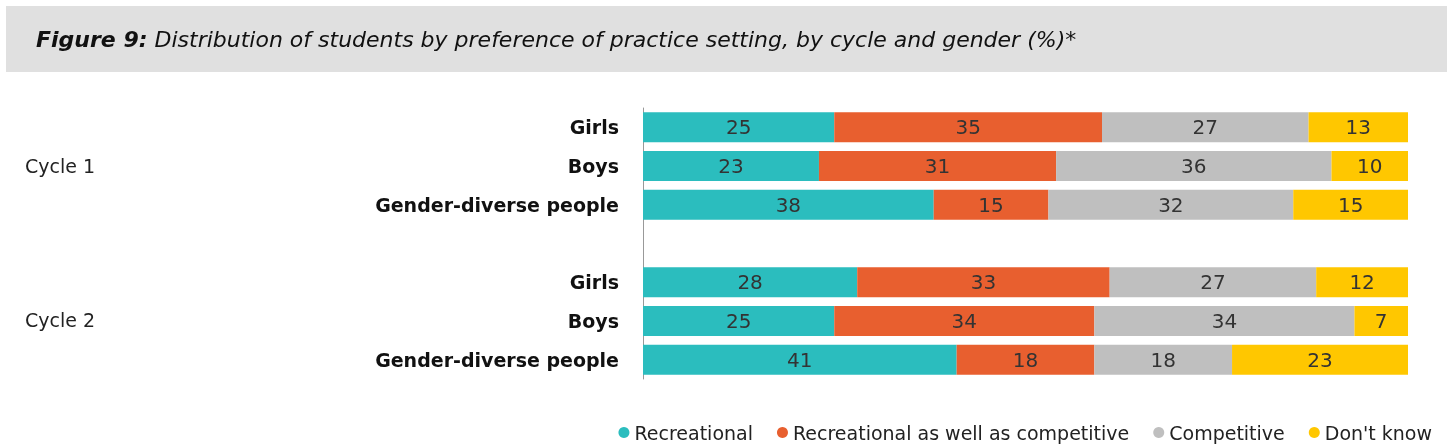  What do you see at coordinates (1378, 432) in the screenshot?
I see `legend-label: Don't know` at bounding box center [1378, 432].